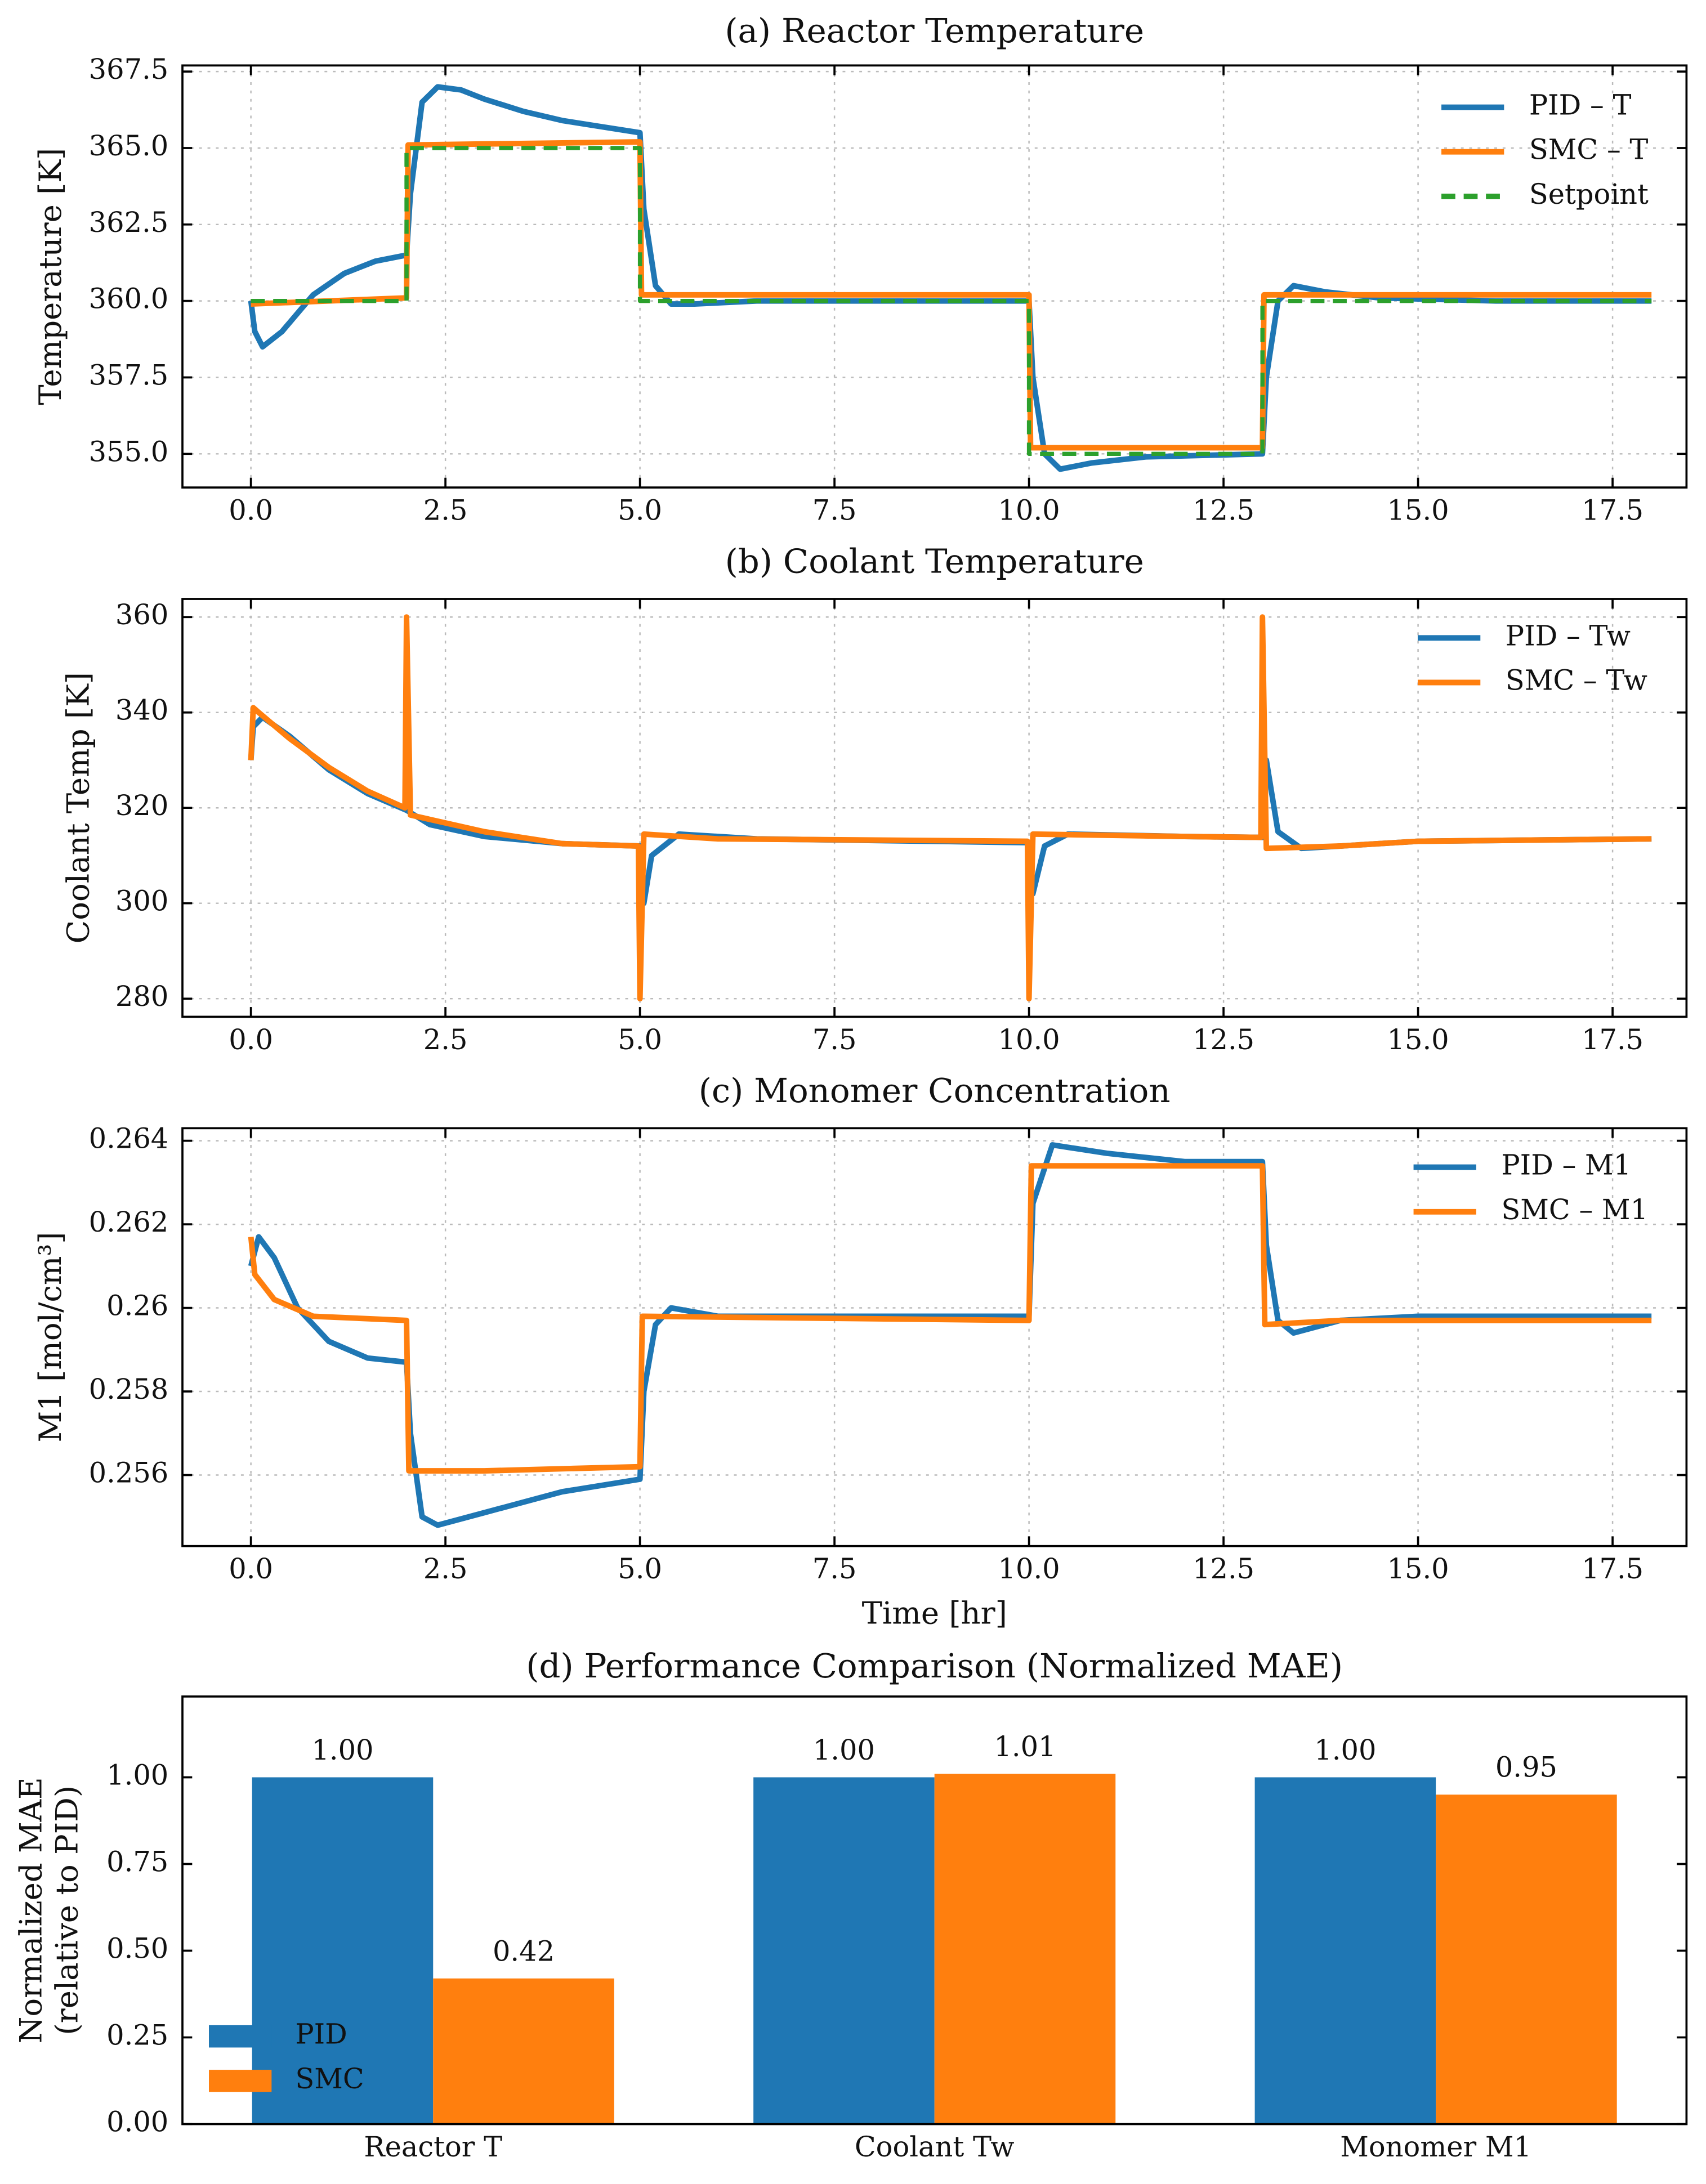  What do you see at coordinates (137, 2122) in the screenshot?
I see `y-tick-label: 0.00` at bounding box center [137, 2122].